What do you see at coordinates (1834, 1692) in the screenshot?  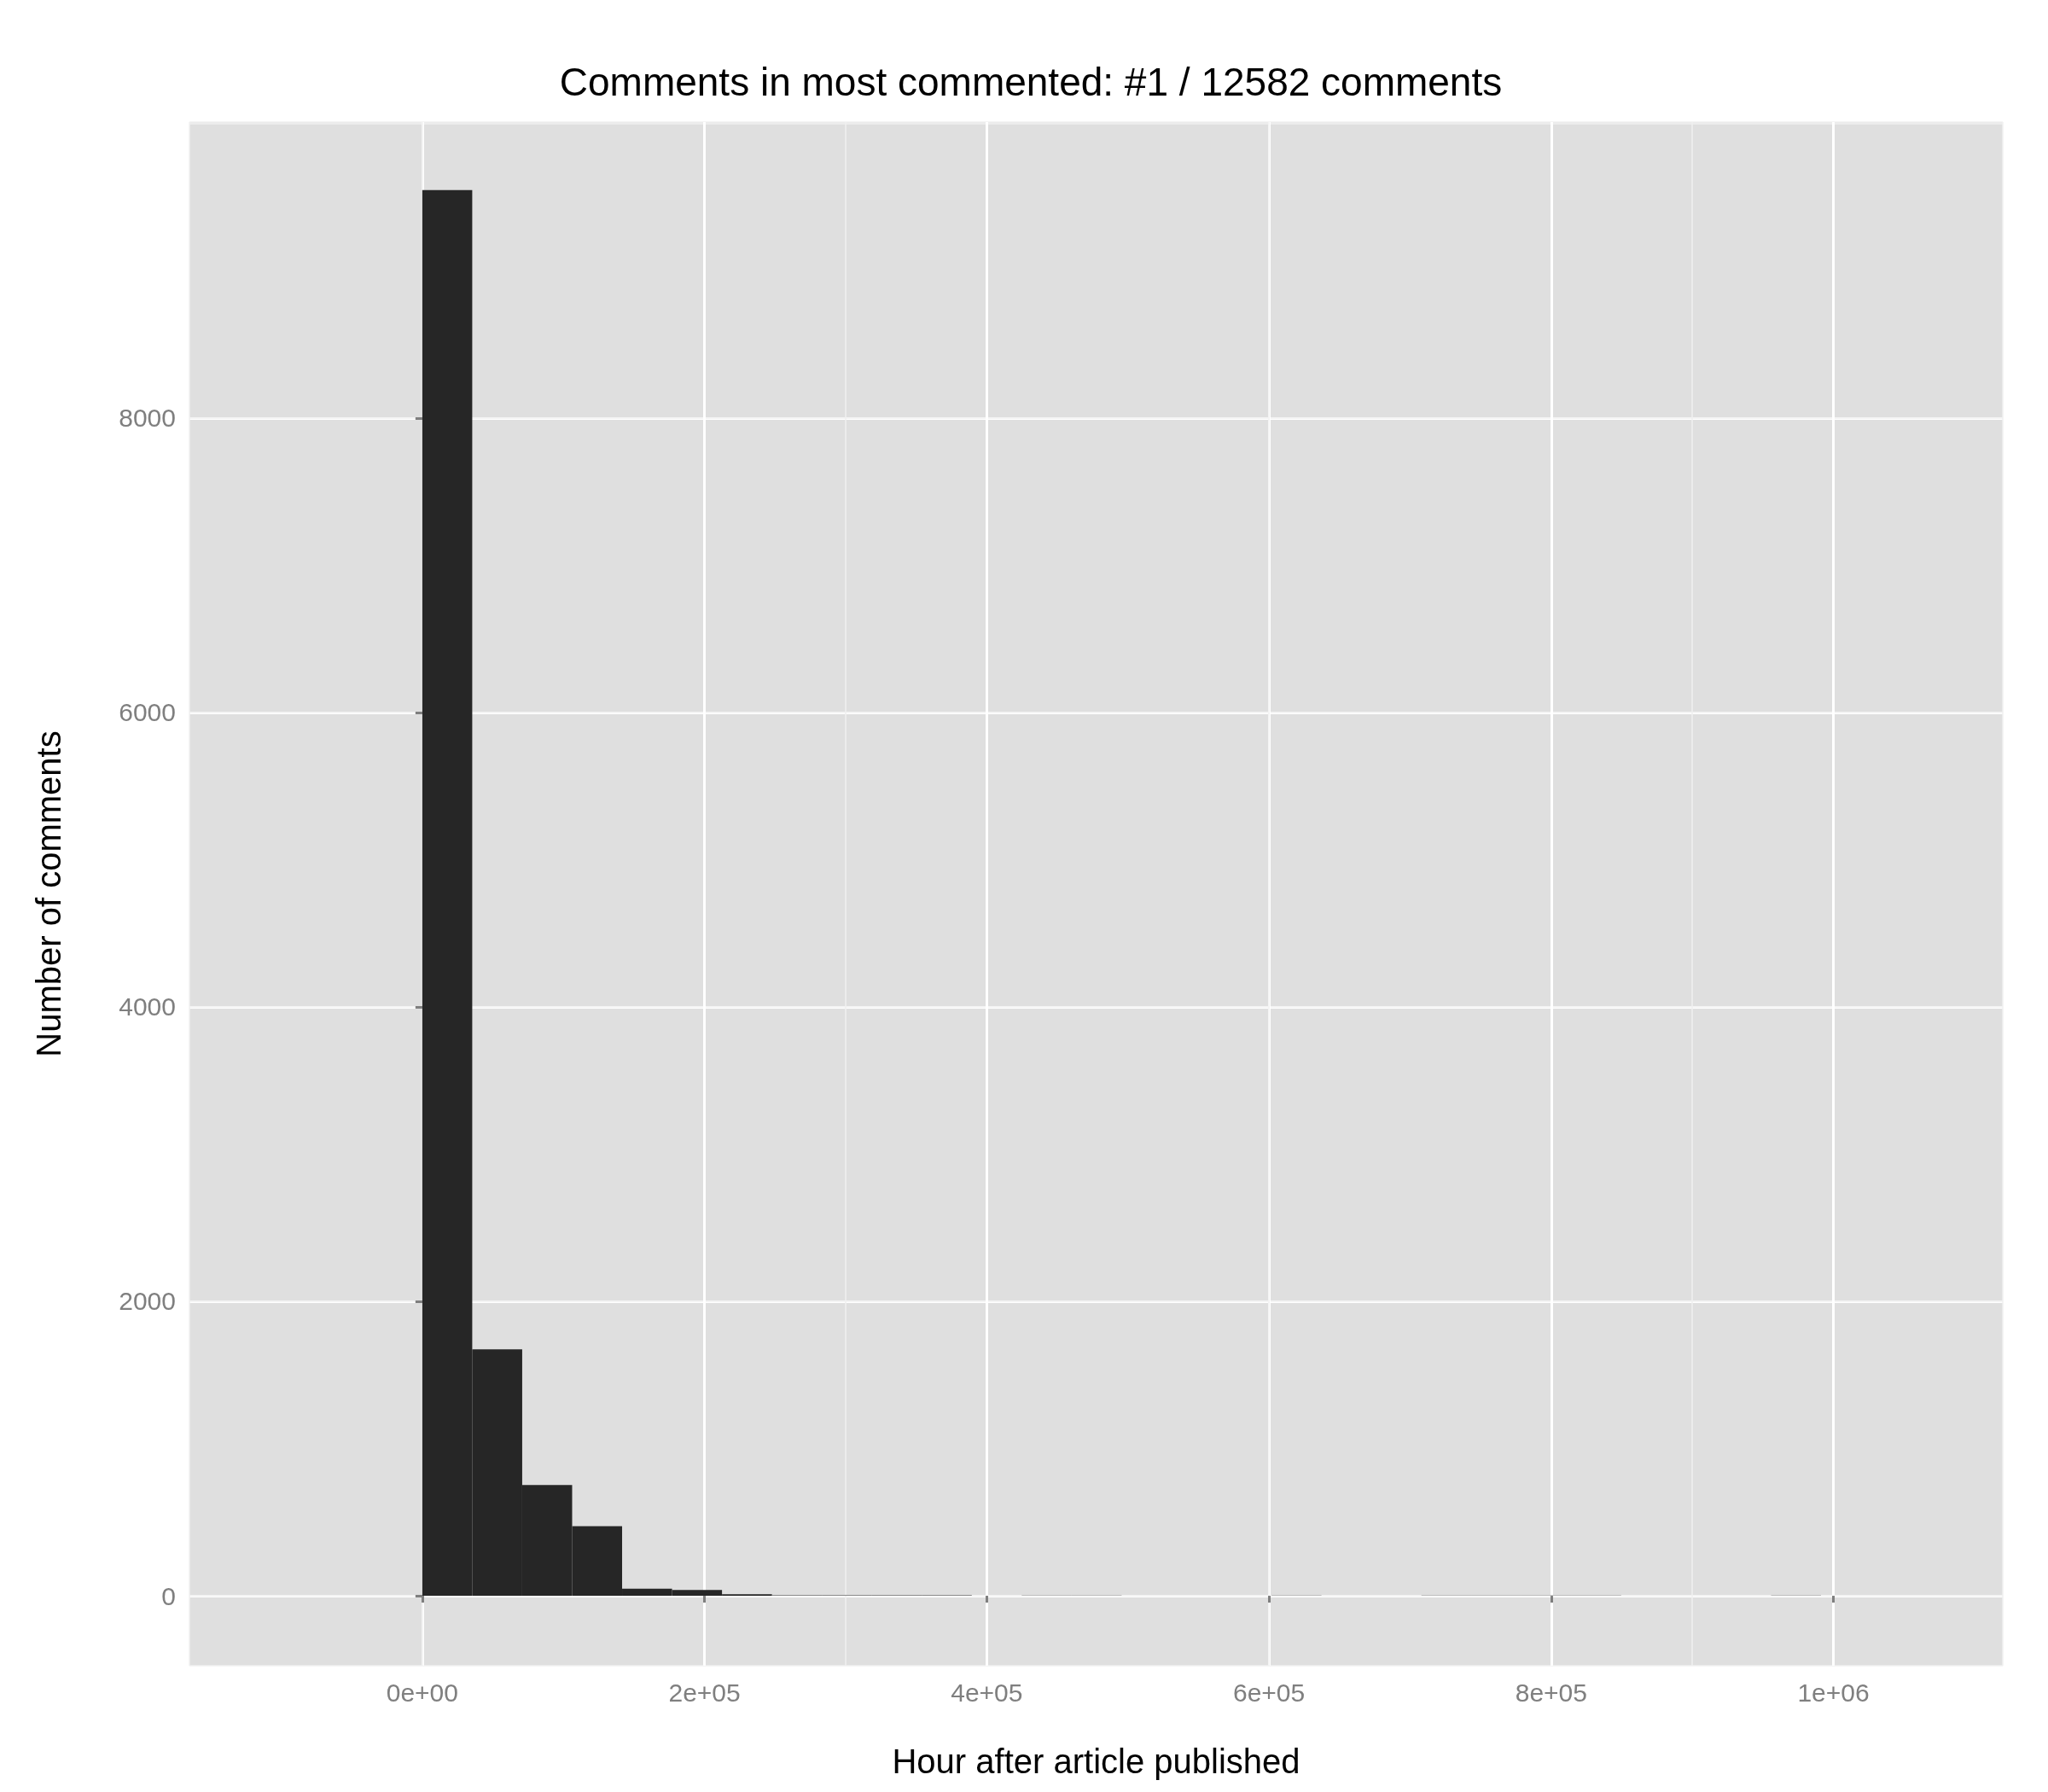 I see `x-tick-label: 1e+06` at bounding box center [1834, 1692].